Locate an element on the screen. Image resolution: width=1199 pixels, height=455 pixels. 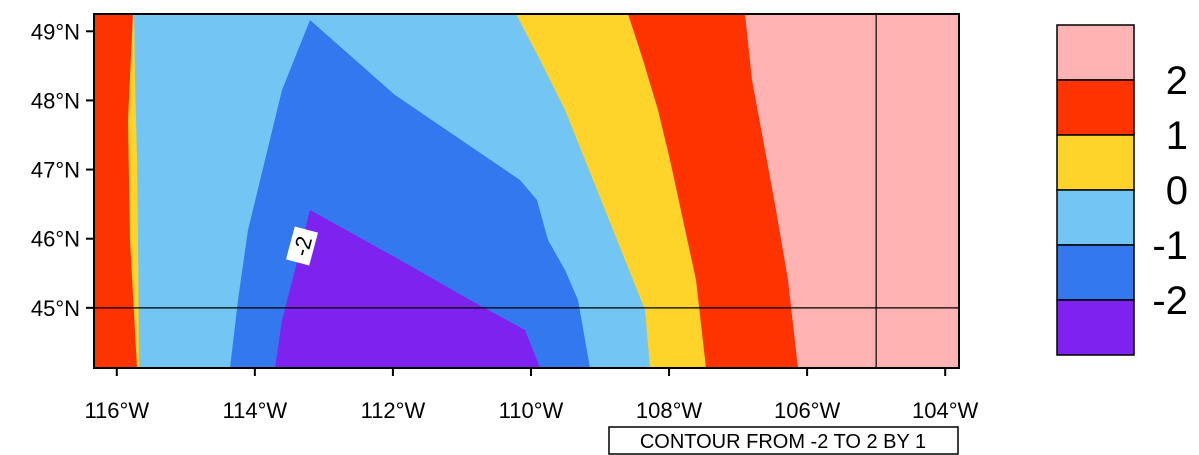
legend-level-label: 1 is located at coordinates (1177, 136).